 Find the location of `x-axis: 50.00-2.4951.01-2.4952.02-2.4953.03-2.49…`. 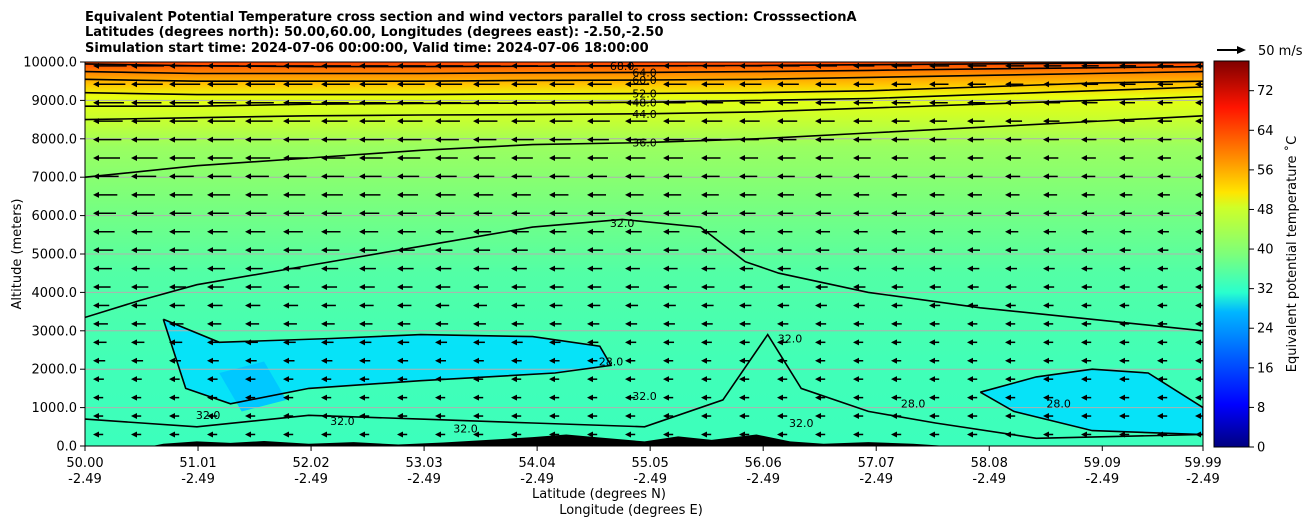

x-axis: 50.00-2.4951.01-2.4952.02-2.4953.03-2.49… is located at coordinates (644, 466).